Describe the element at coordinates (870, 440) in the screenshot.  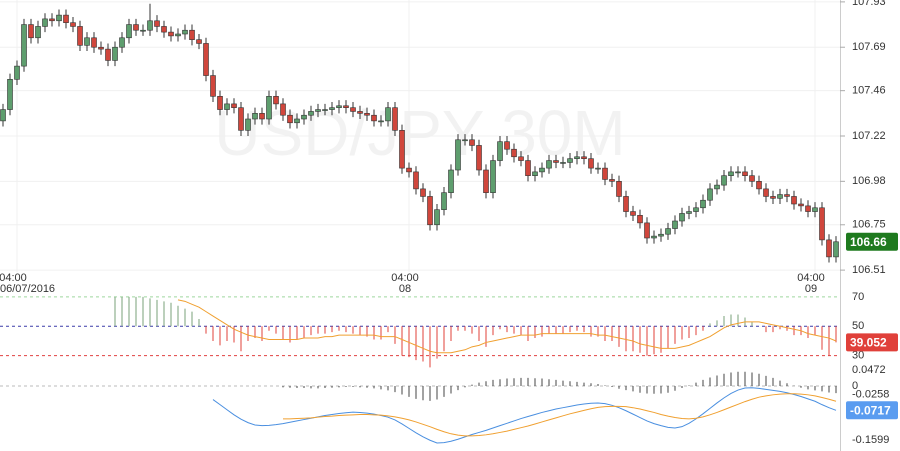
I see `macd-tick-label: -0.1599` at that location.